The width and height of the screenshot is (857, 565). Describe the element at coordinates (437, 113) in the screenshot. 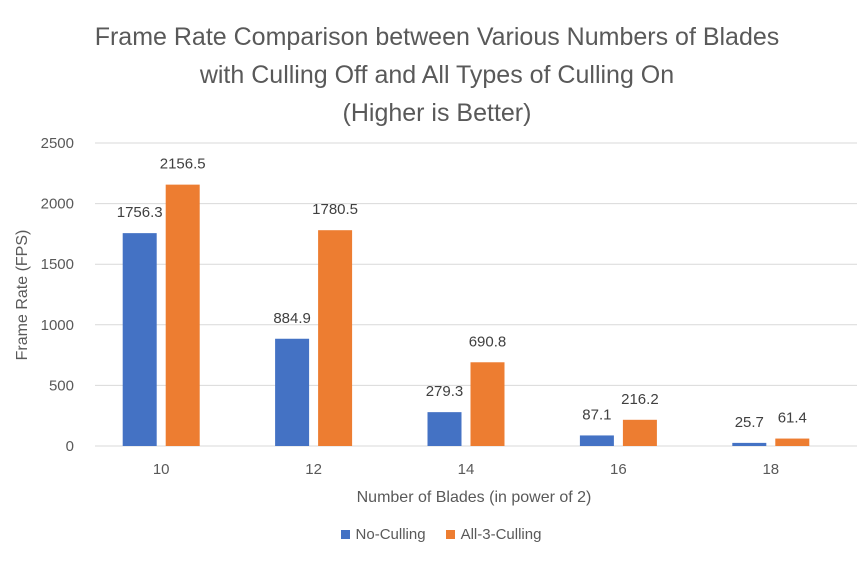

I see `chart-title-line-3: (Higher is Better)` at that location.